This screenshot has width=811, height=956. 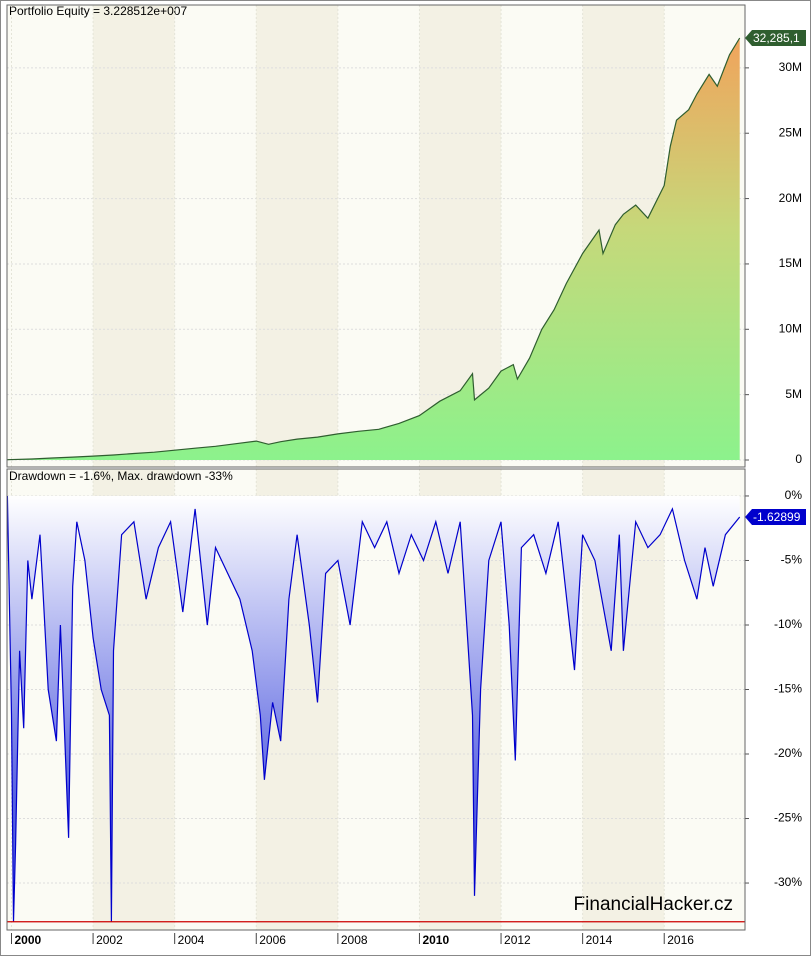 What do you see at coordinates (788, 882) in the screenshot?
I see `y-tick-label: -30%` at bounding box center [788, 882].